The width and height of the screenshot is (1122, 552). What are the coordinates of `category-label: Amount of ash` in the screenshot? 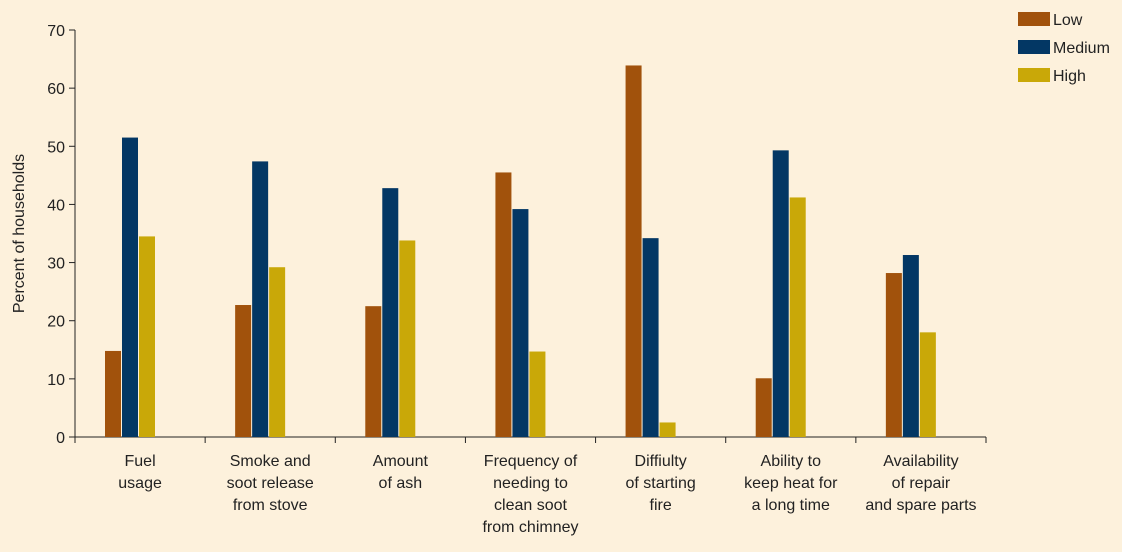 It's located at (401, 472).